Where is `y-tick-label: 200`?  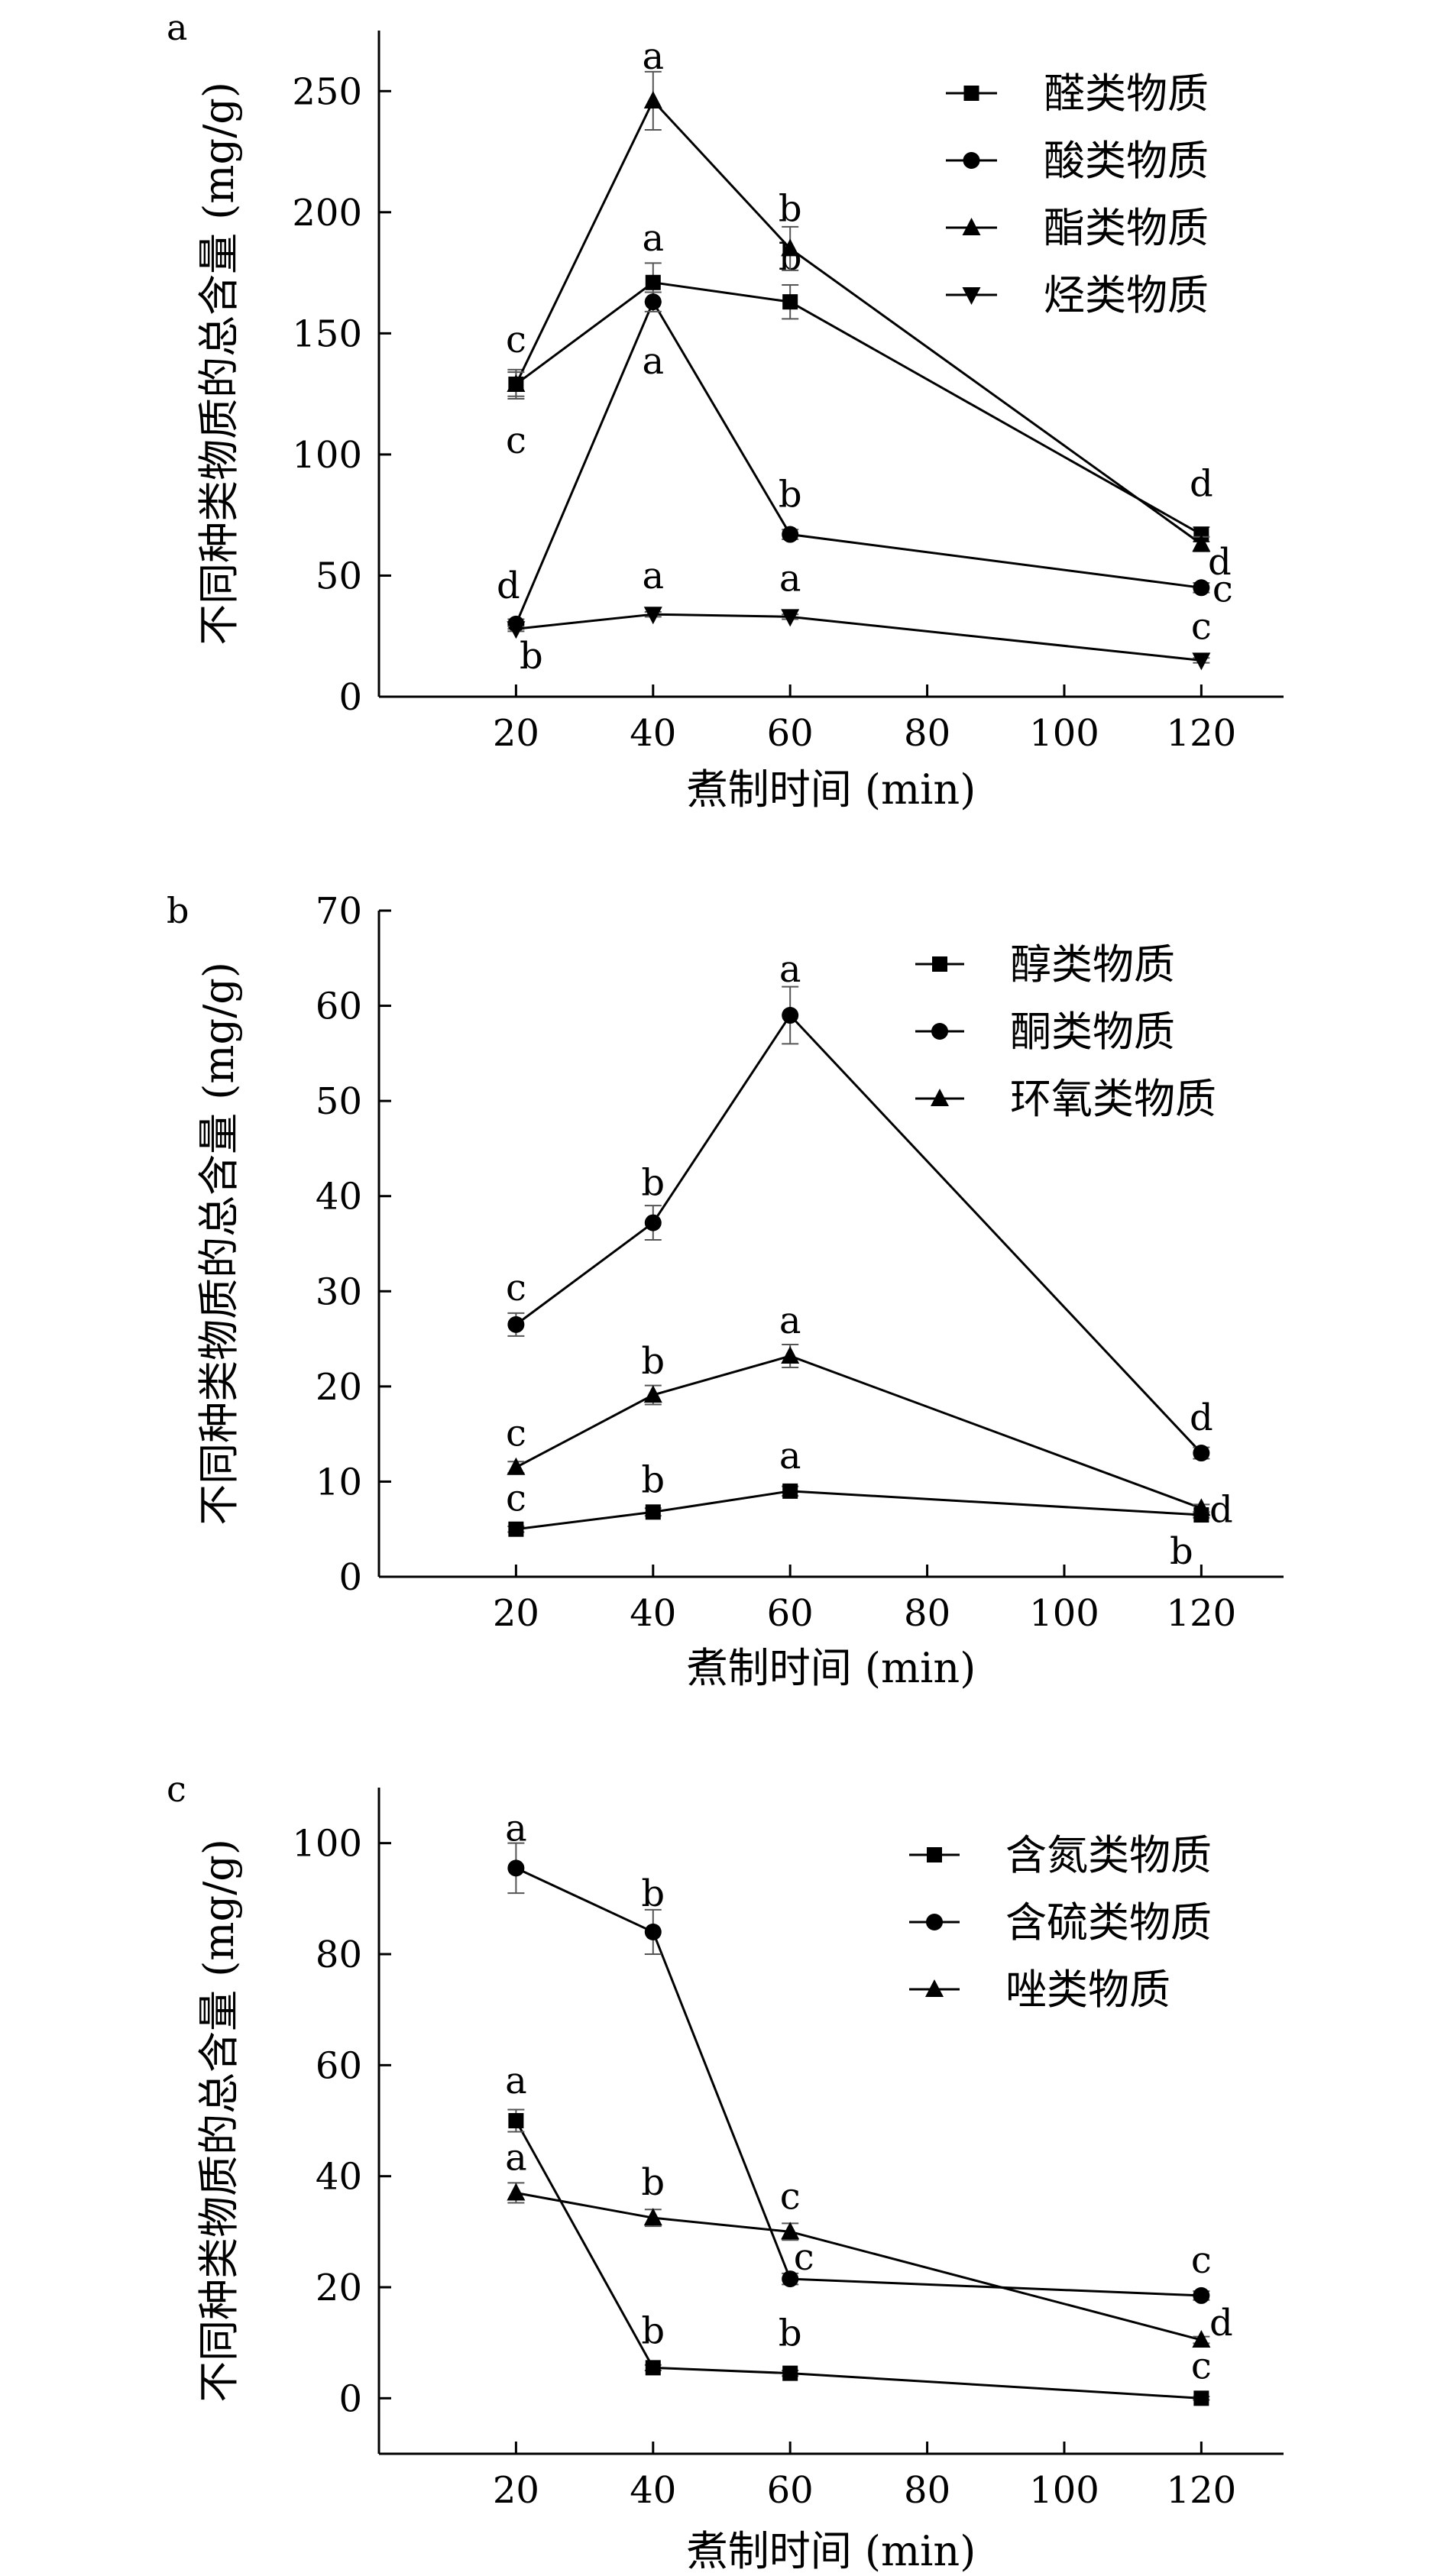 y-tick-label: 200 is located at coordinates (327, 213).